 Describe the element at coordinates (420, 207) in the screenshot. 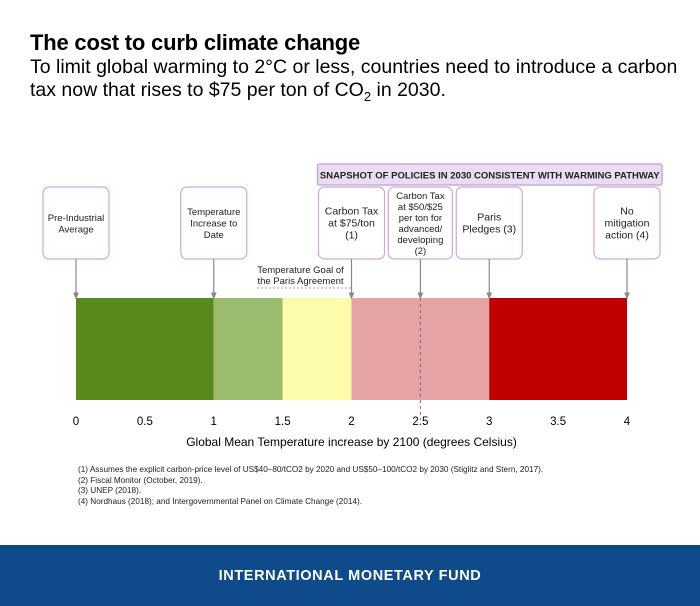

I see `marker-label: at $50/$25` at that location.